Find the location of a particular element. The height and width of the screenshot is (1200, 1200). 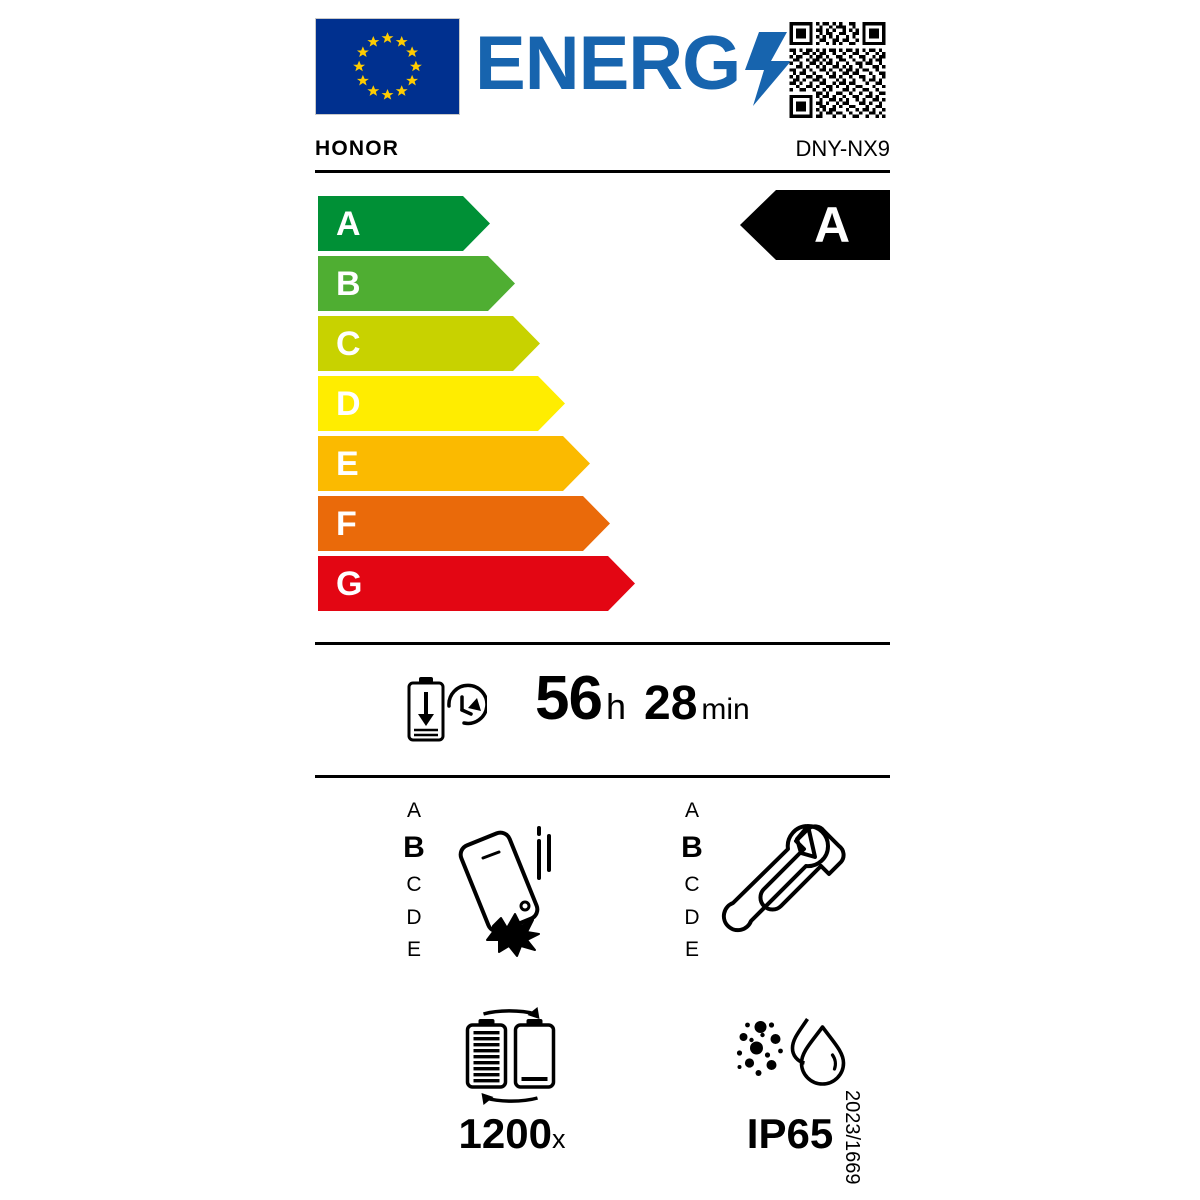

ingress-protection-label: IP65 is located at coordinates (790, 1134).